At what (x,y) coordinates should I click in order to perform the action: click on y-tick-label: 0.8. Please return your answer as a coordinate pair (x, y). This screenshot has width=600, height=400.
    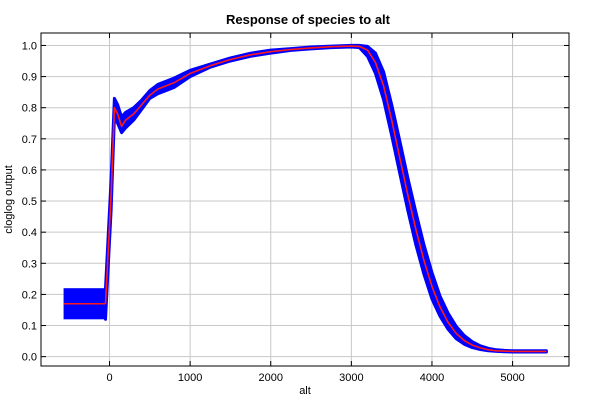
    Looking at the image, I should click on (29, 109).